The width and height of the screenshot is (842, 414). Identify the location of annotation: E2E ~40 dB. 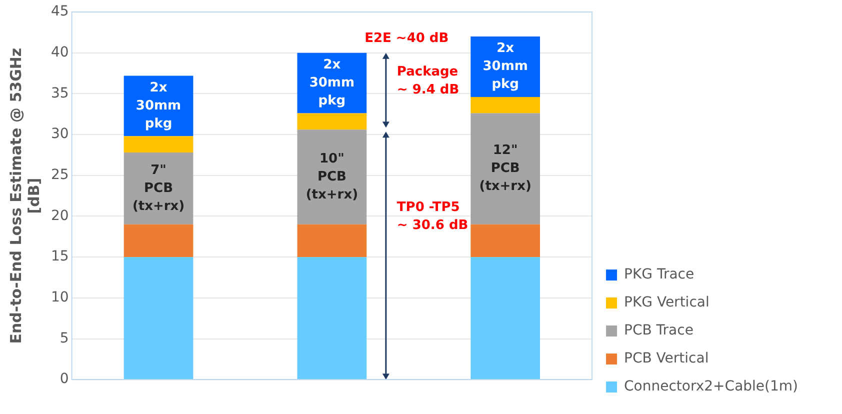
(406, 38).